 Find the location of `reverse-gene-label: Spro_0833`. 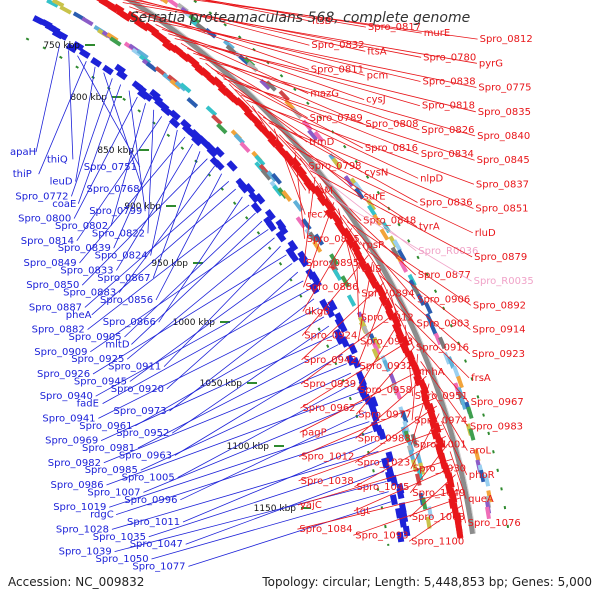

reverse-gene-label: Spro_0833 is located at coordinates (86, 270).